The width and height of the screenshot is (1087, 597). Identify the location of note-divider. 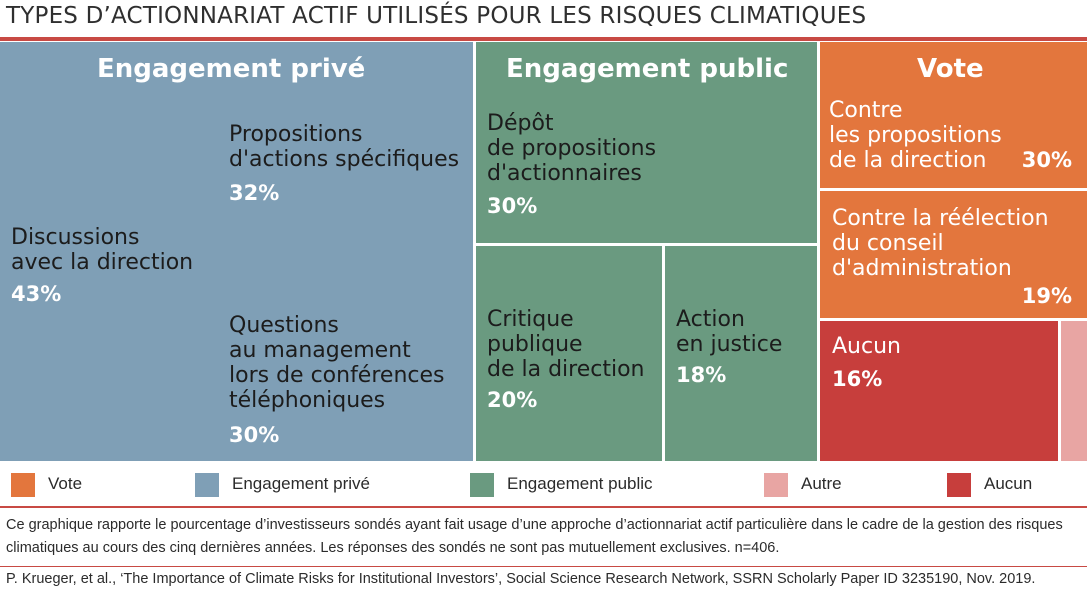
(543, 566).